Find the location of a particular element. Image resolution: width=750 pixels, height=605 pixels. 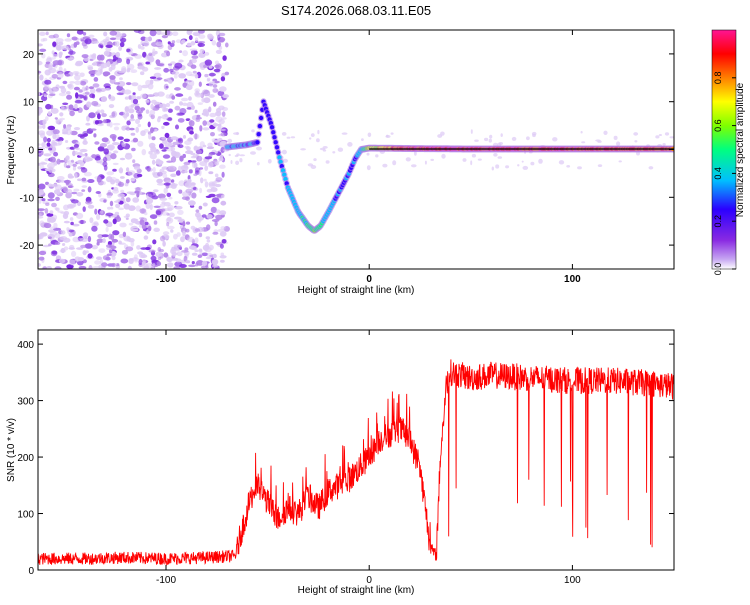

y-tick-label: 20 is located at coordinates (29, 55).